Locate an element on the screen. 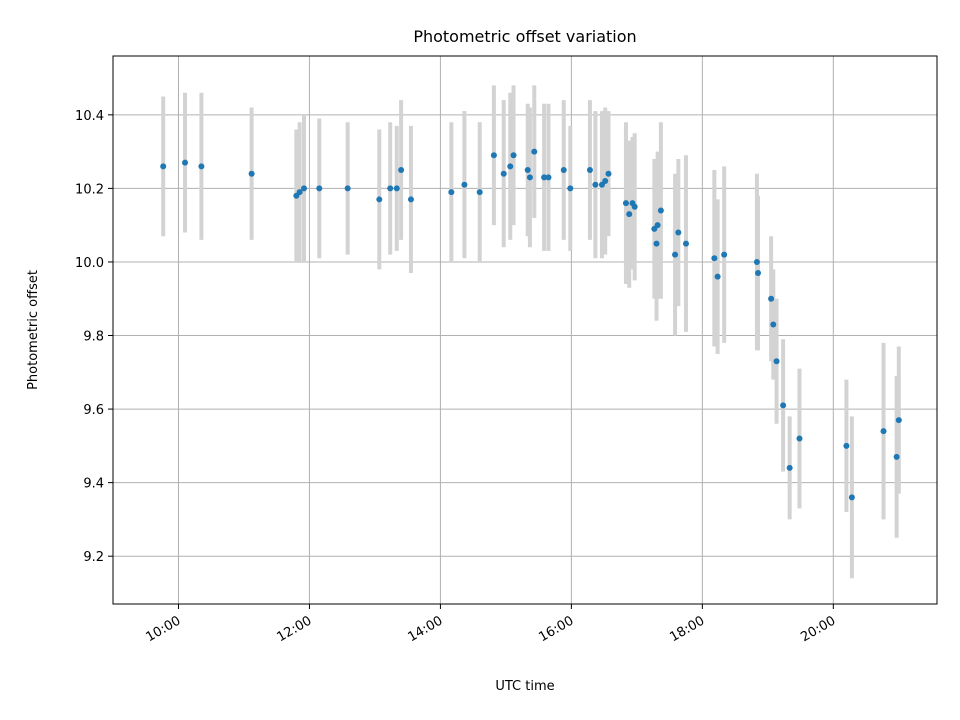 Image resolution: width=960 pixels, height=720 pixels. y-tick-label: 10.2 is located at coordinates (89, 189).